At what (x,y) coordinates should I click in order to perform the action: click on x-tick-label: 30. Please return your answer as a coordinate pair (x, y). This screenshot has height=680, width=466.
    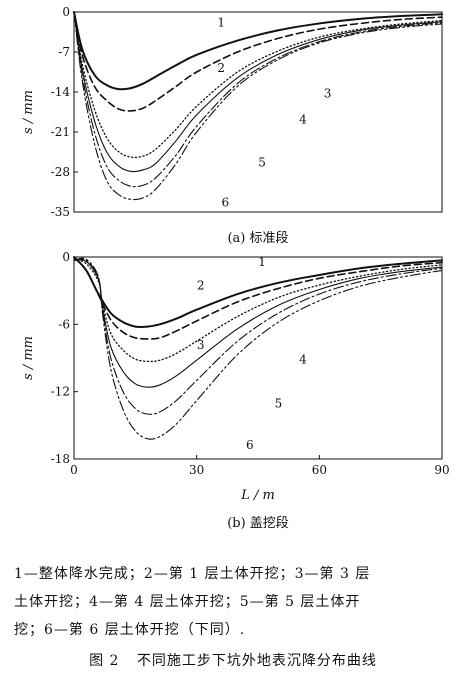
    Looking at the image, I should click on (196, 470).